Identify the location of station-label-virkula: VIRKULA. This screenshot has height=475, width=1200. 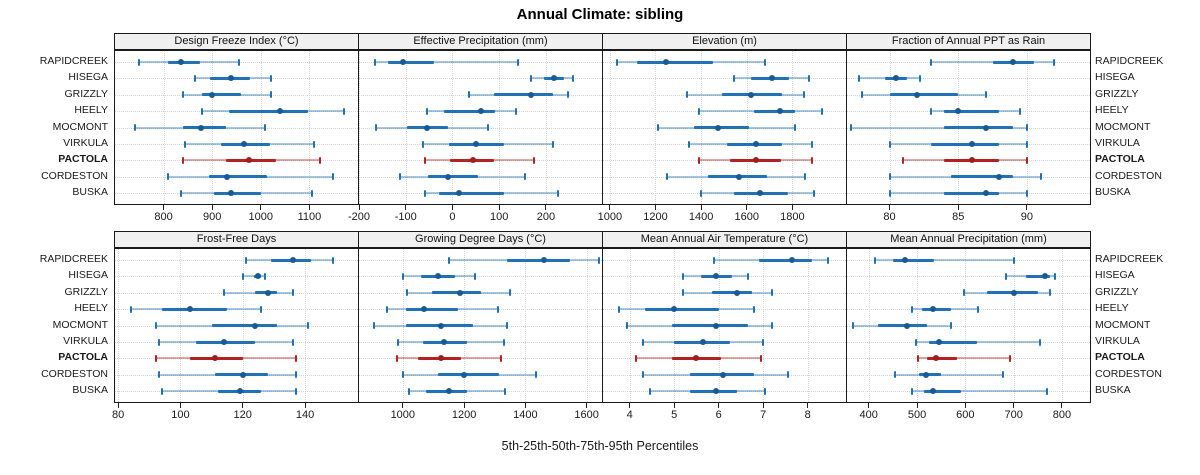
(1117, 143).